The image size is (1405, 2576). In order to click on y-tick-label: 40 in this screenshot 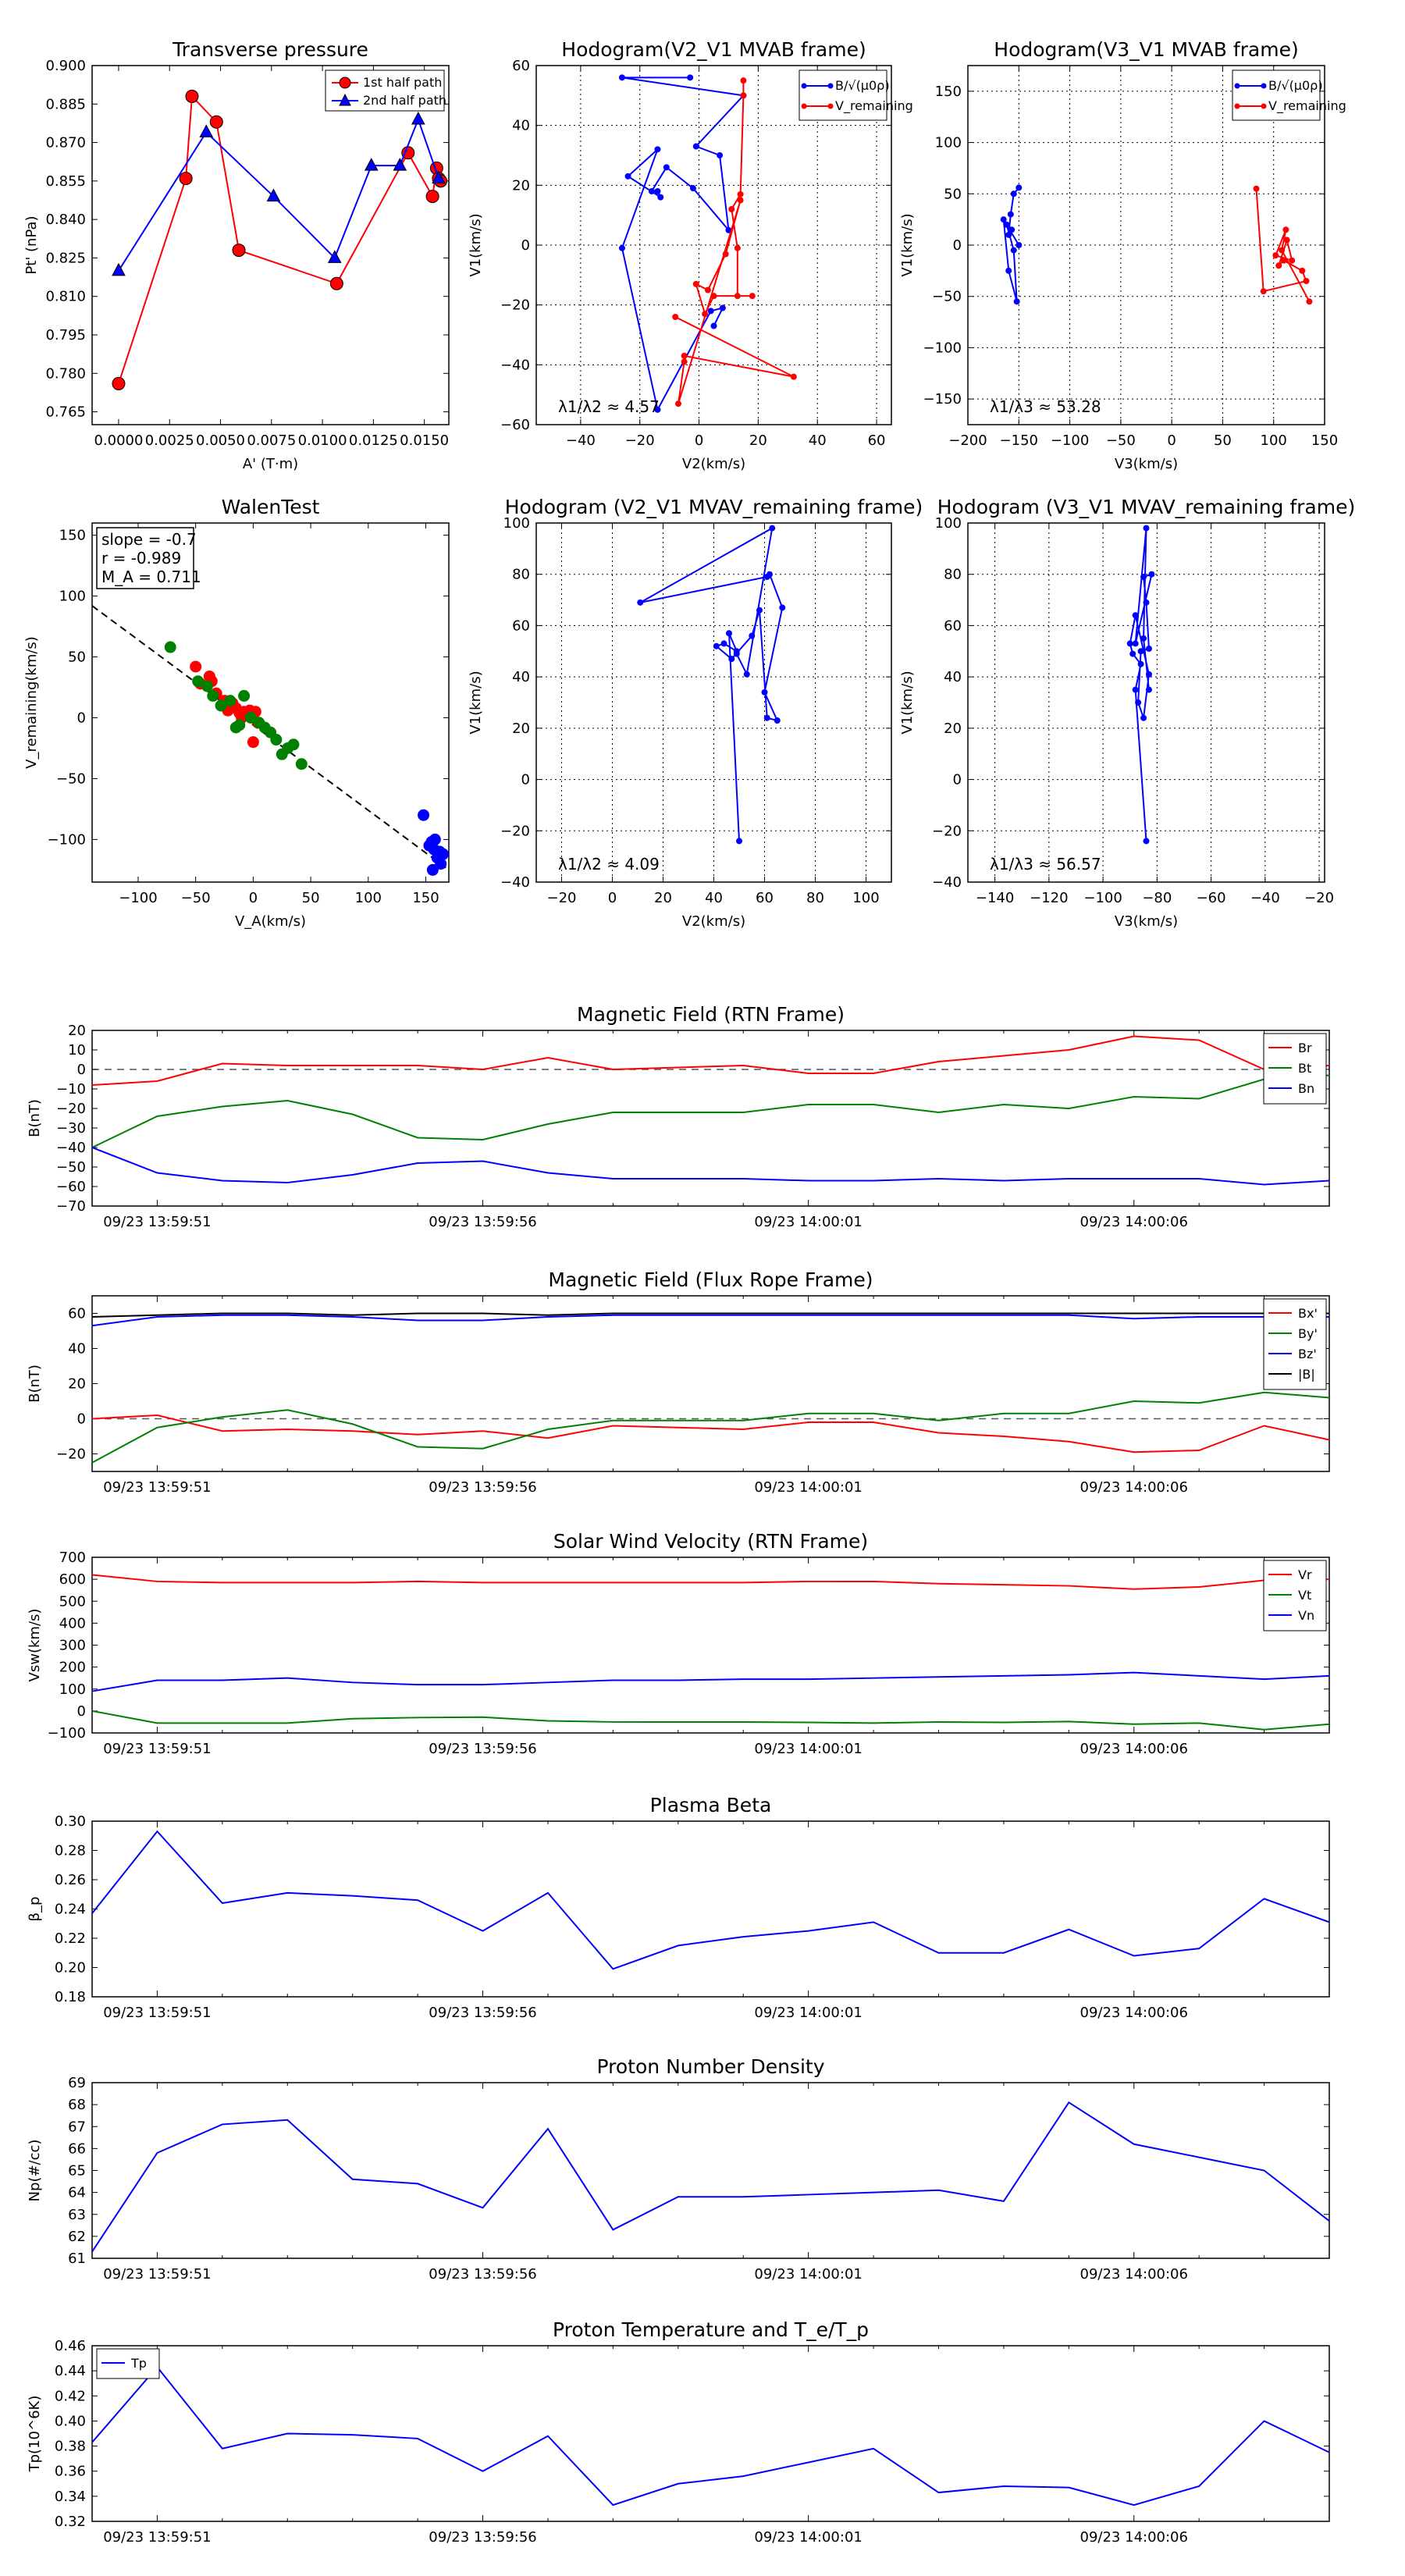, I will do `click(521, 677)`.